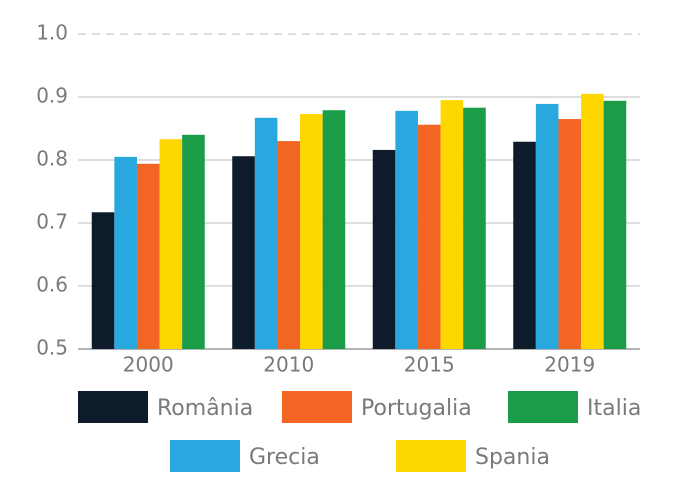 The height and width of the screenshot is (495, 700). Describe the element at coordinates (52, 33) in the screenshot. I see `y-tick-label: 1.0` at that location.